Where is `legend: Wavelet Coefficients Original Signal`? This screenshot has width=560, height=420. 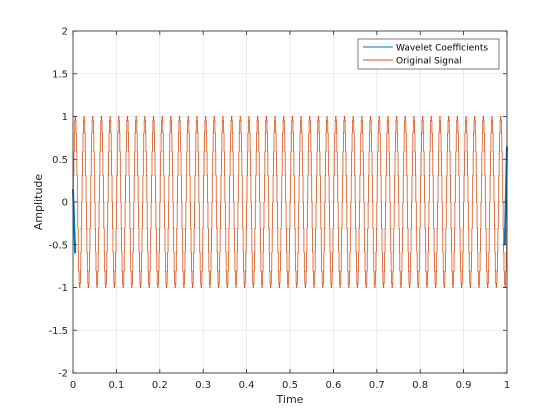
legend: Wavelet Coefficients Original Signal is located at coordinates (428, 54).